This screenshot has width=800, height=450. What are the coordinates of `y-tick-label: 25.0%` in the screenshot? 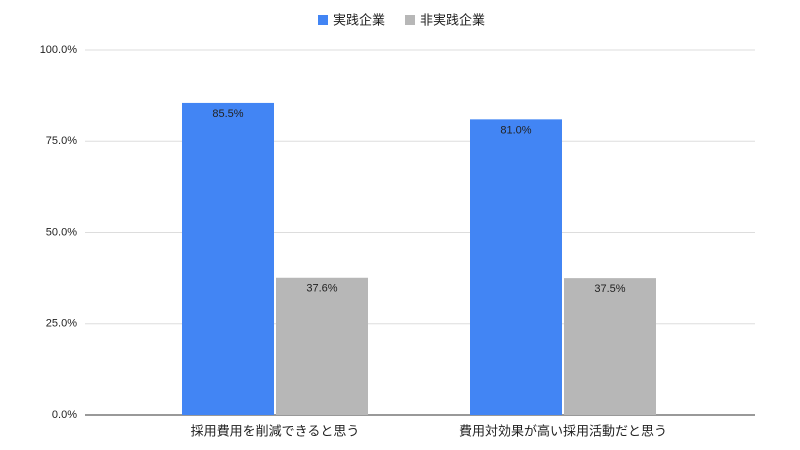 It's located at (61, 324).